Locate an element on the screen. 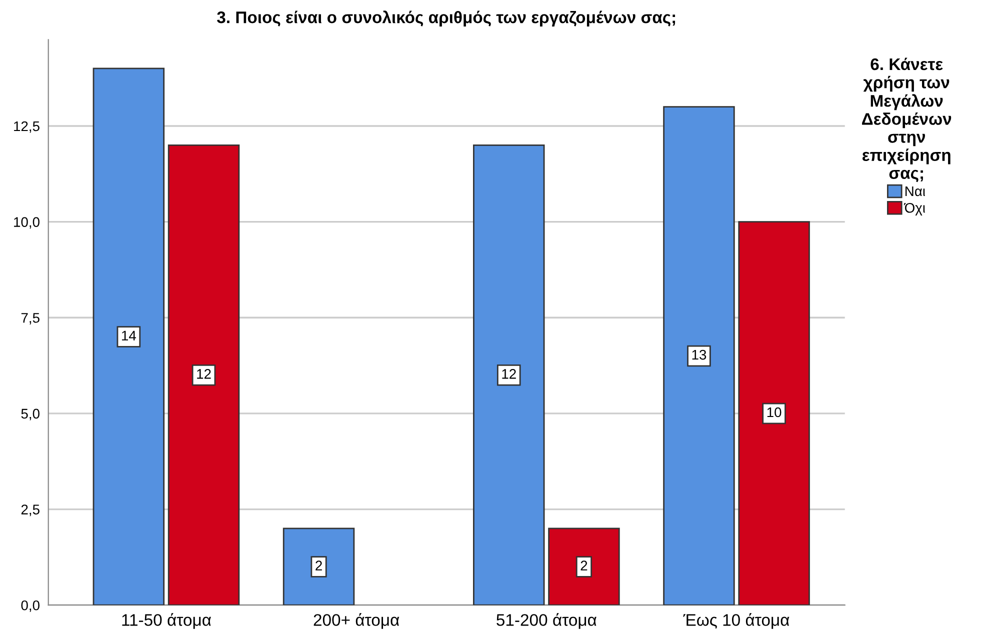 This screenshot has height=641, width=987. y-tick-label: 7,5 is located at coordinates (30, 318).